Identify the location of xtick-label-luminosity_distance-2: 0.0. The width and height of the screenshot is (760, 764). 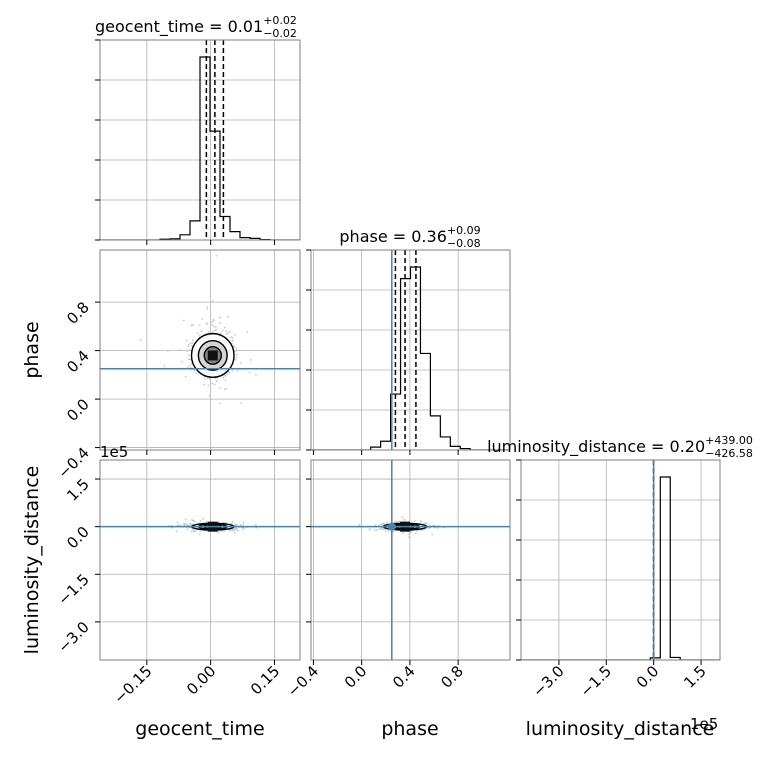
(648, 677).